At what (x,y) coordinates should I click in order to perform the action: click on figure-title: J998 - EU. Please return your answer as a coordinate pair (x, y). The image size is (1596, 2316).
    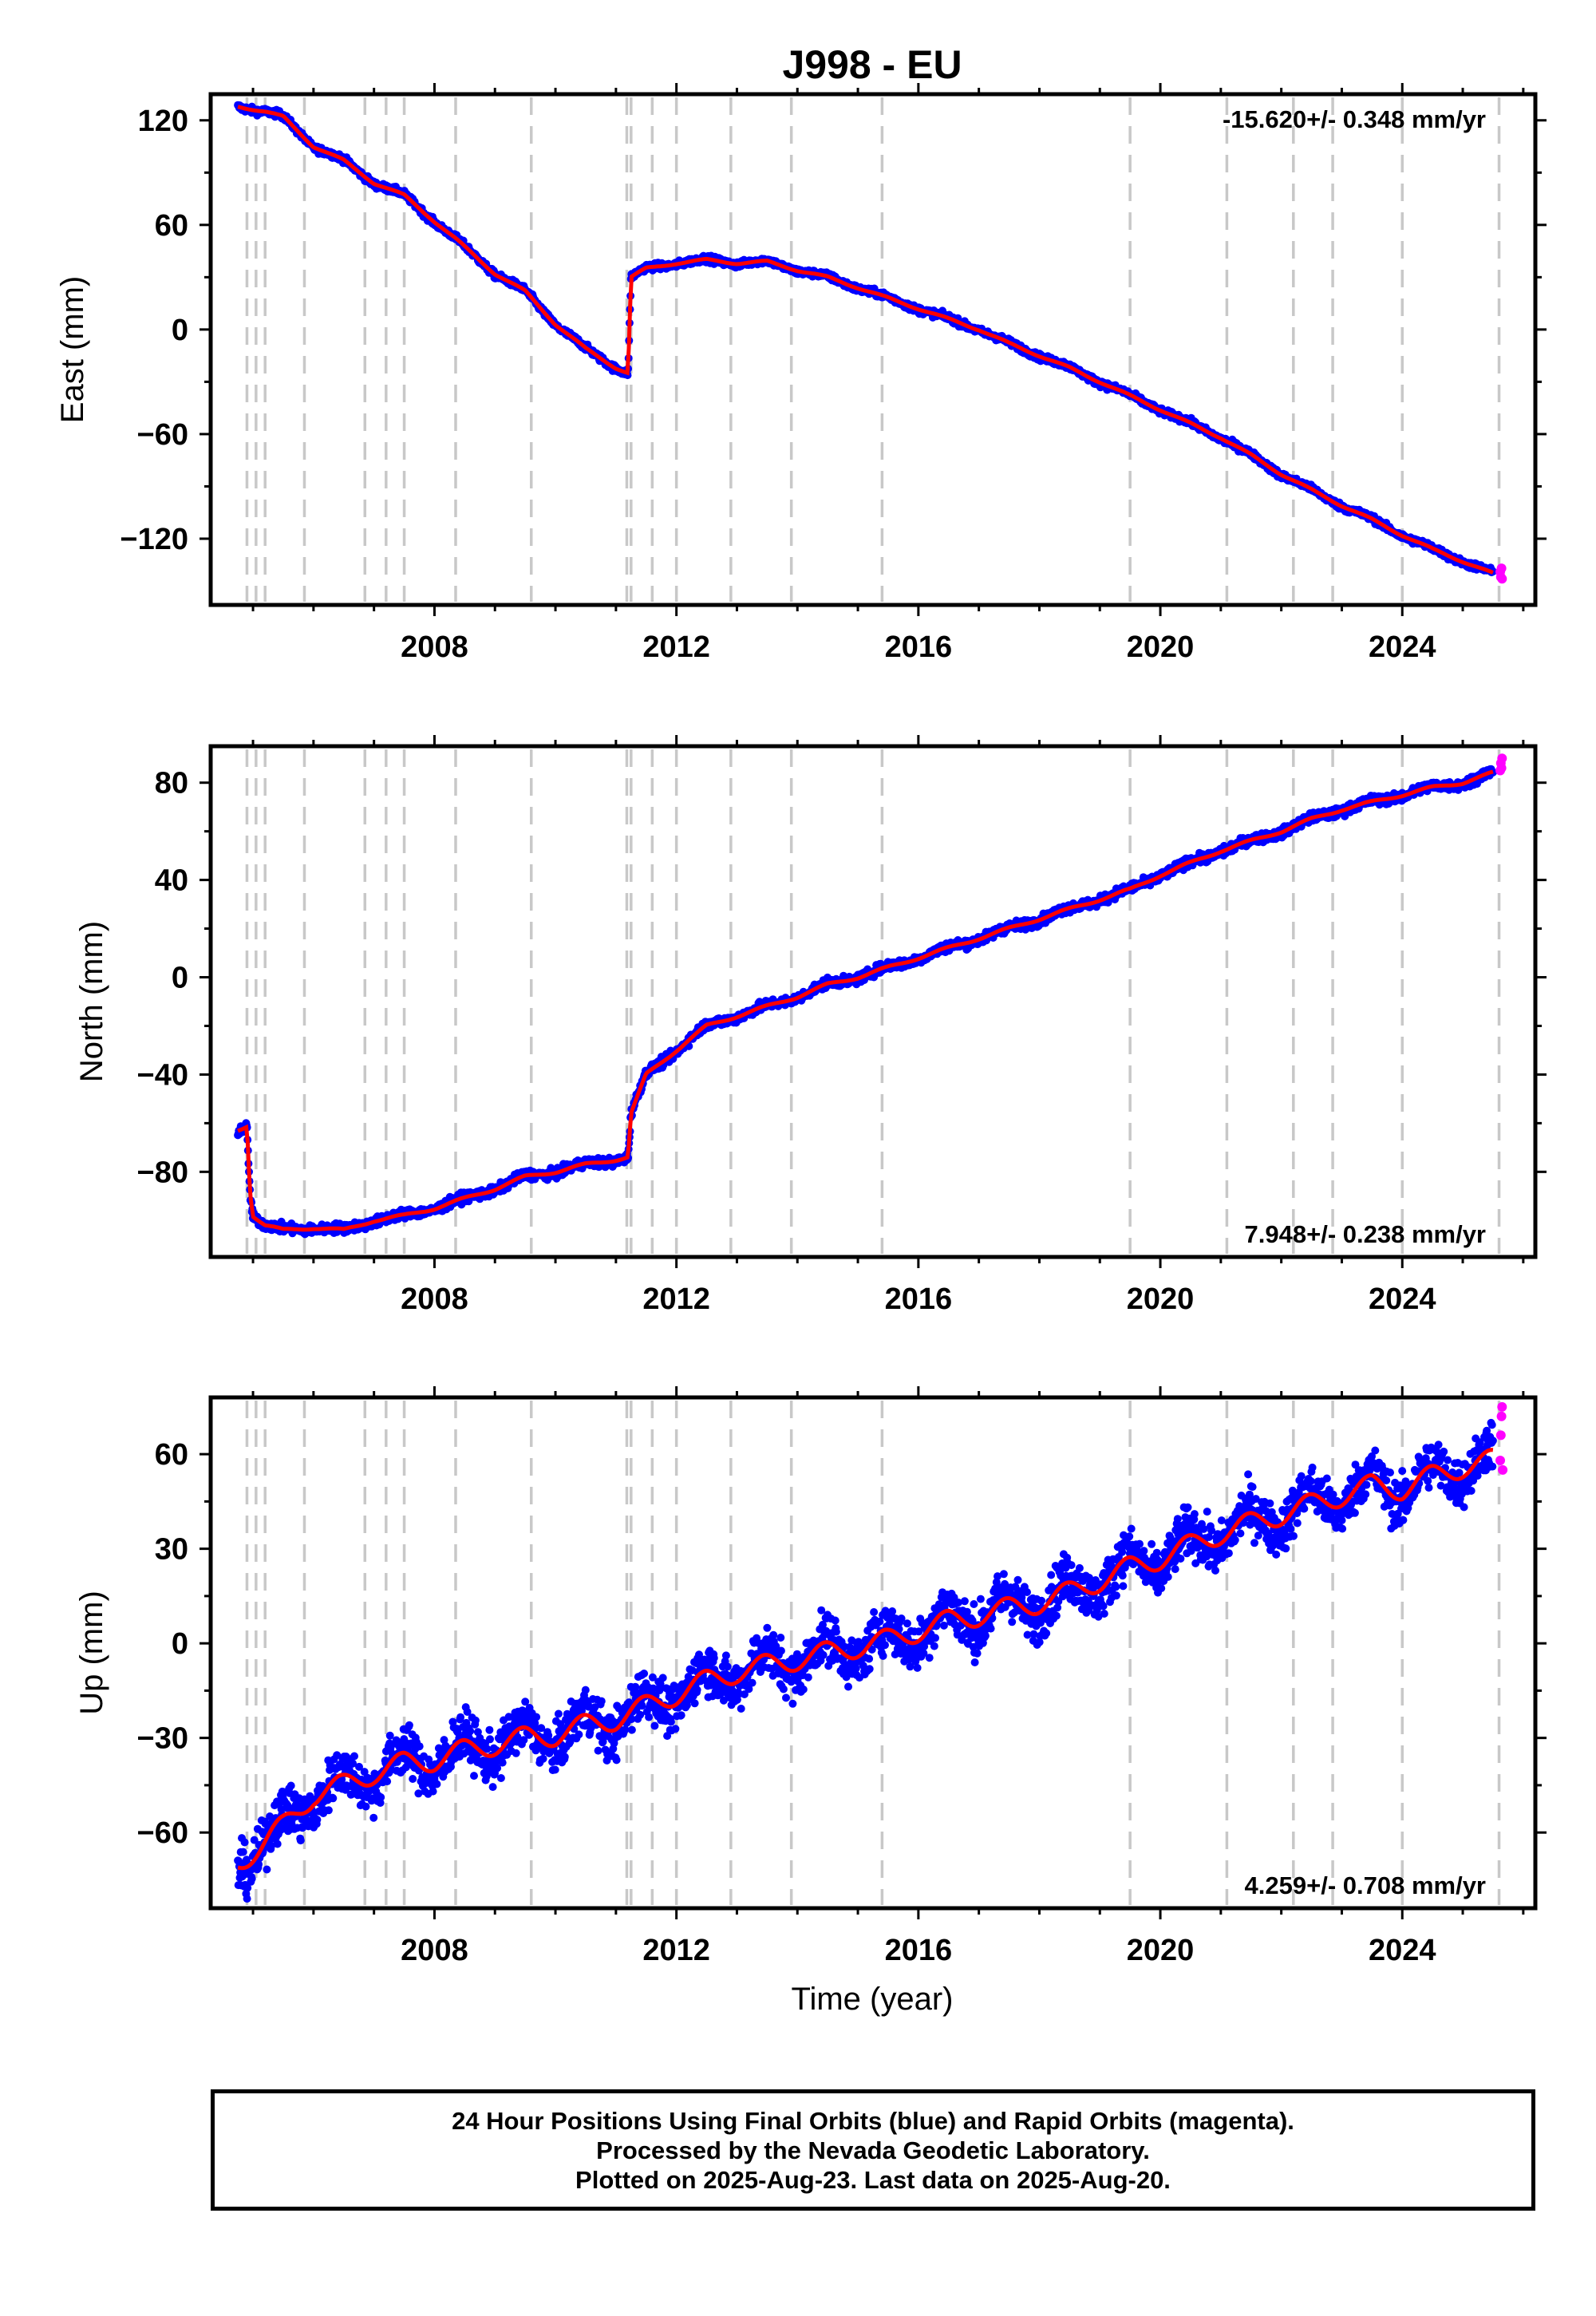
    Looking at the image, I should click on (872, 64).